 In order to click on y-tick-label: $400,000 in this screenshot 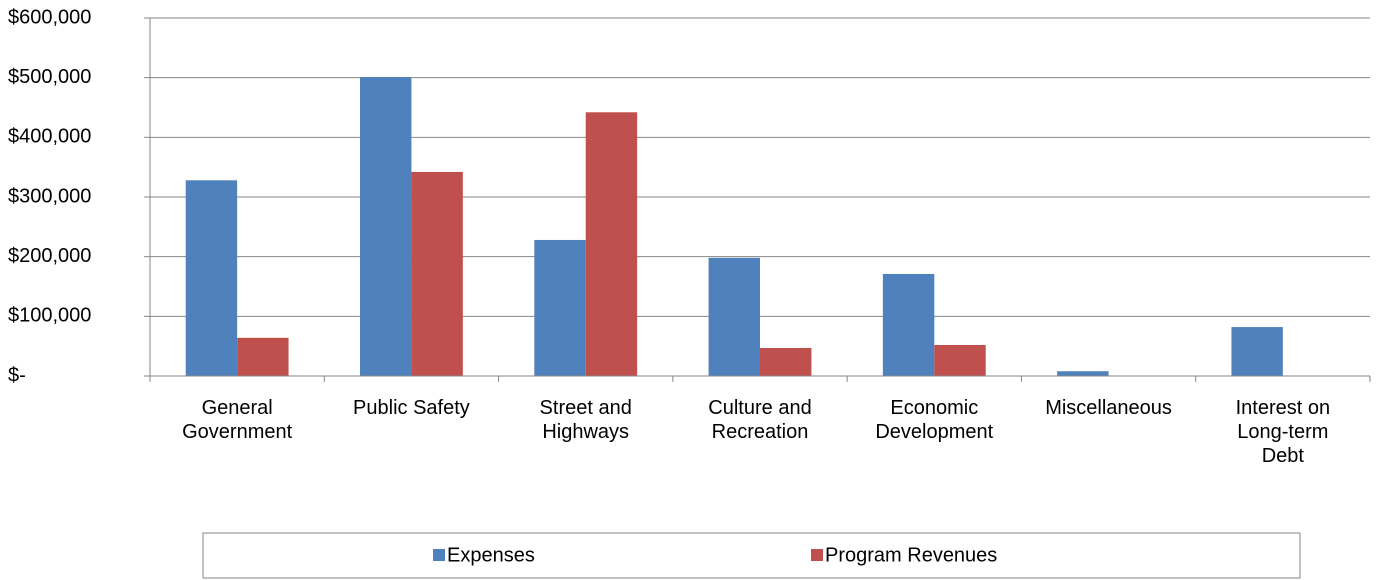, I will do `click(49, 137)`.